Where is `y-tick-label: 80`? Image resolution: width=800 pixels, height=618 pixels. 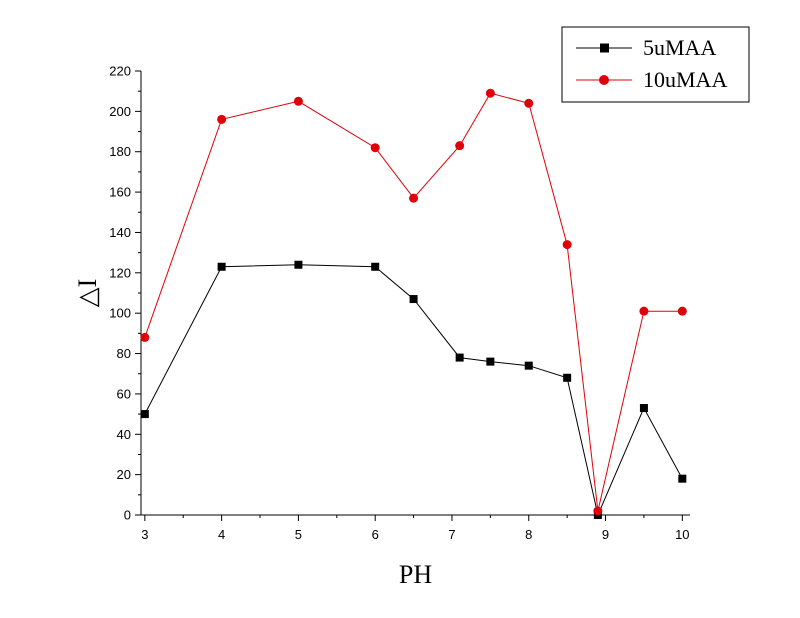 y-tick-label: 80 is located at coordinates (124, 353).